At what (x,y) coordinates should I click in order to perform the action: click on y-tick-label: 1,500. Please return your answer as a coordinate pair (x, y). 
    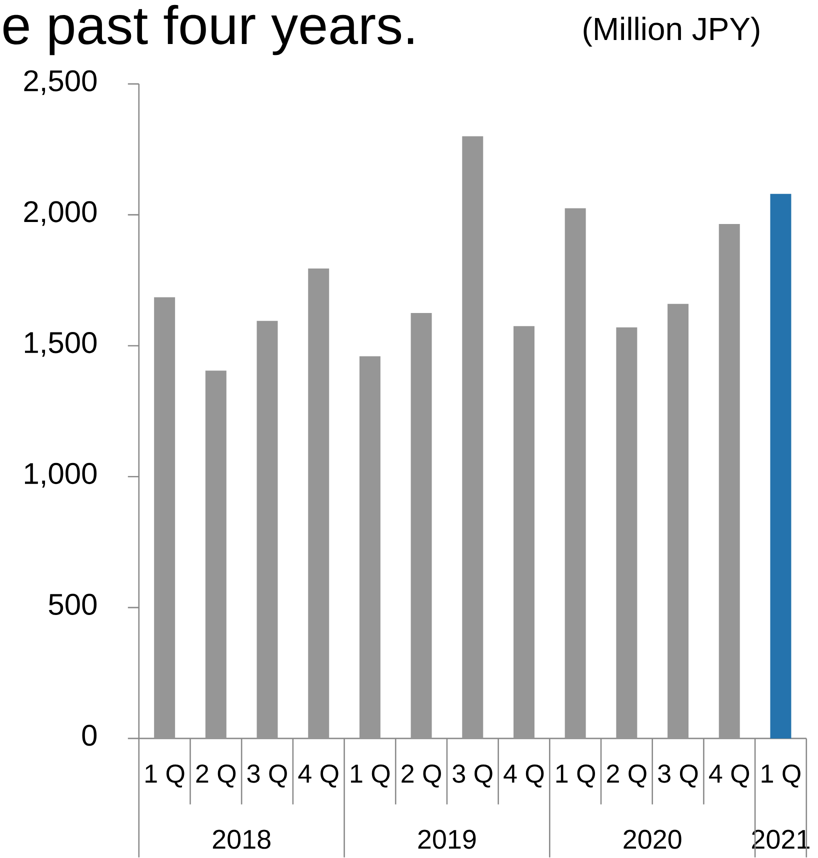
    Looking at the image, I should click on (60, 344).